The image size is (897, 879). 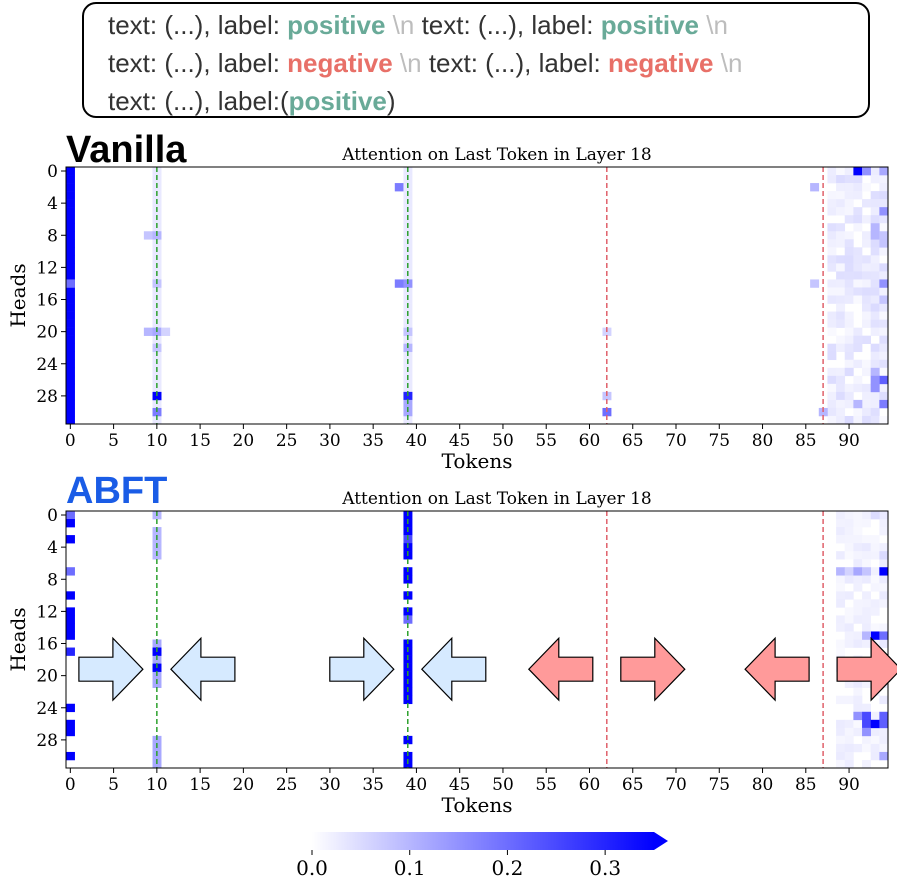 What do you see at coordinates (287, 785) in the screenshot?
I see `x-tick-label: 25` at bounding box center [287, 785].